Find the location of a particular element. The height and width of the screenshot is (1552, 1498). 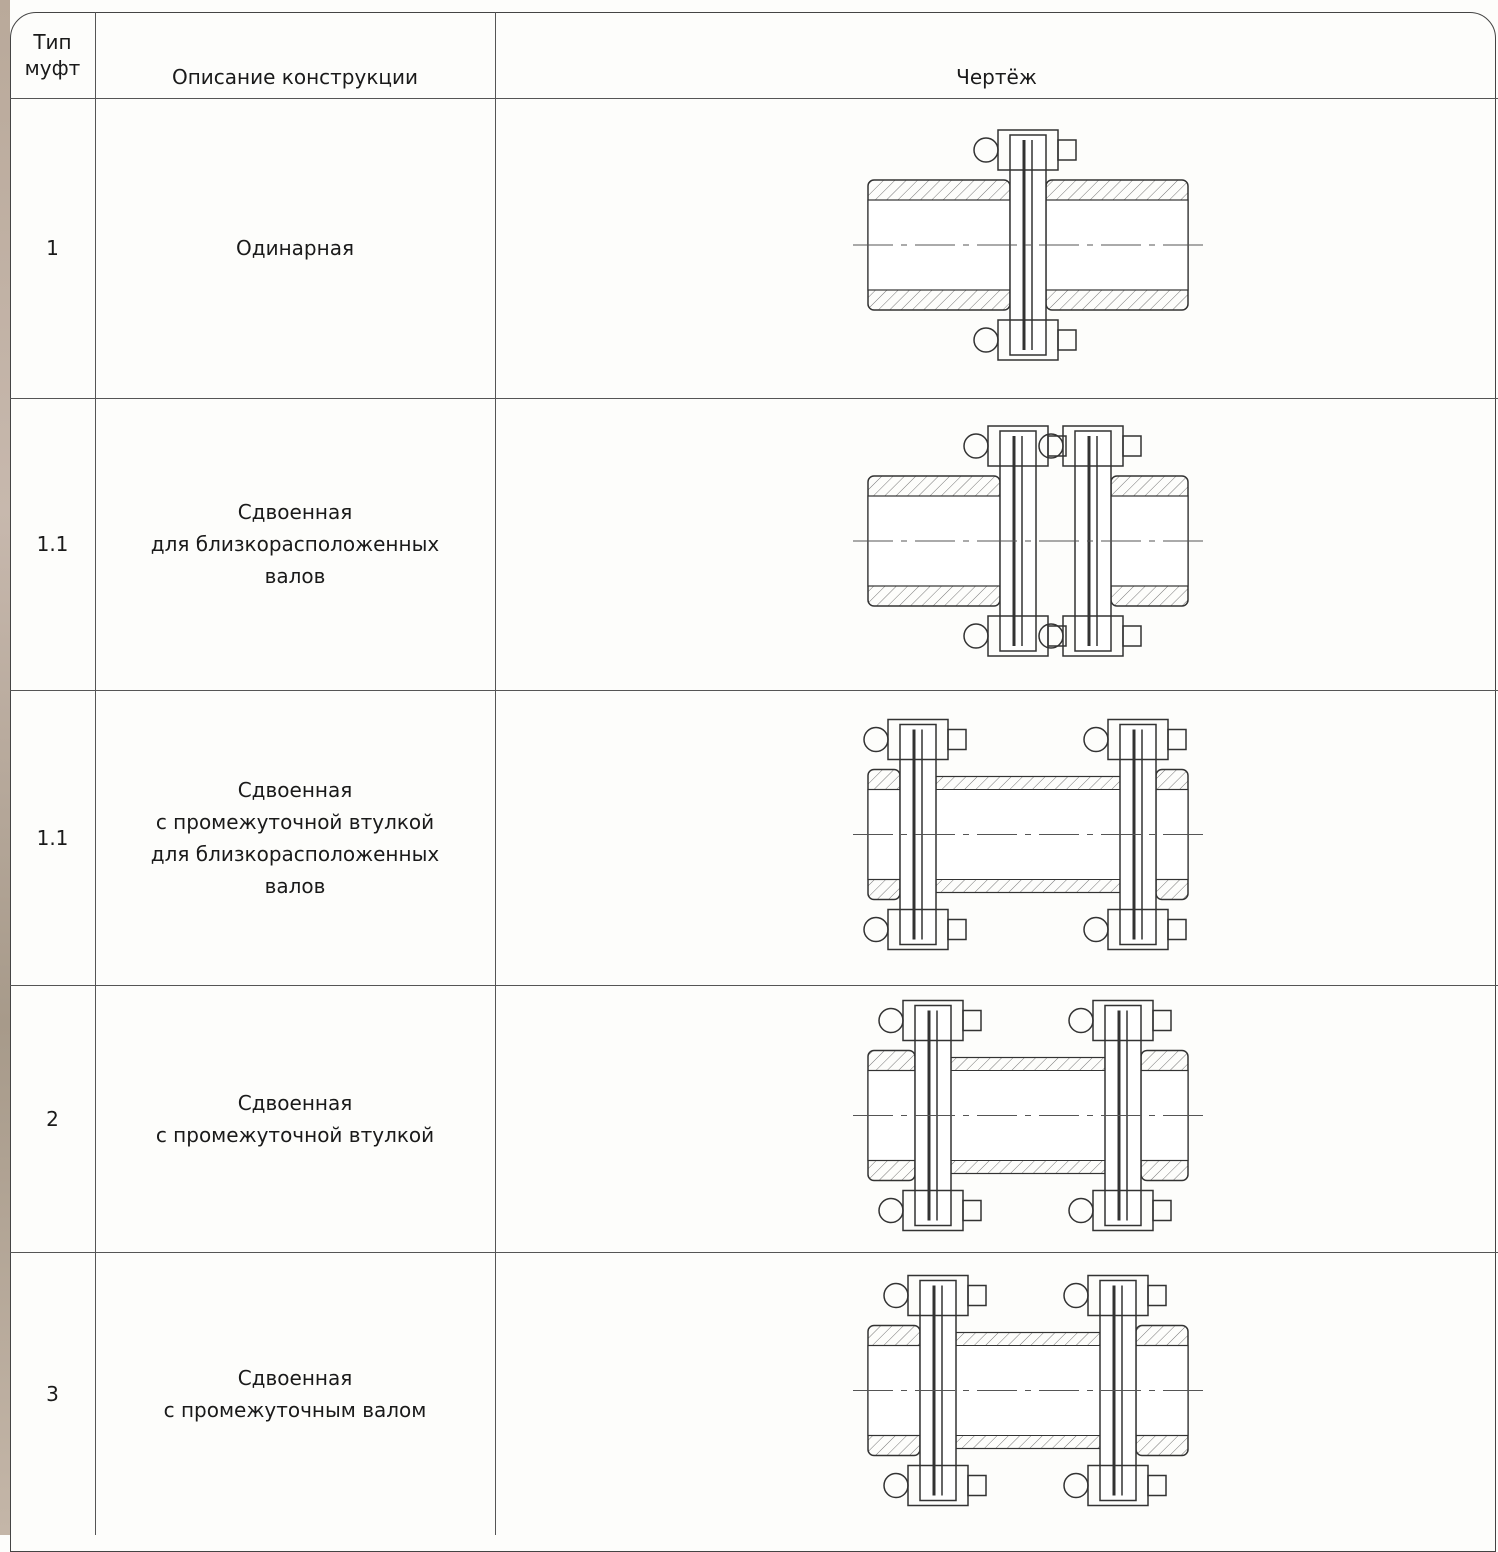

header-text: Тип is located at coordinates (52, 42).